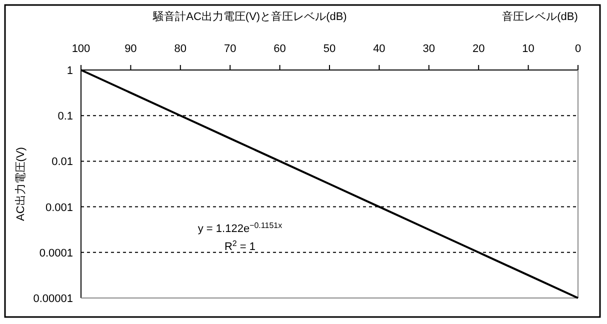 Image resolution: width=607 pixels, height=324 pixels. Describe the element at coordinates (329, 49) in the screenshot. I see `x-tick-label: 50` at that location.